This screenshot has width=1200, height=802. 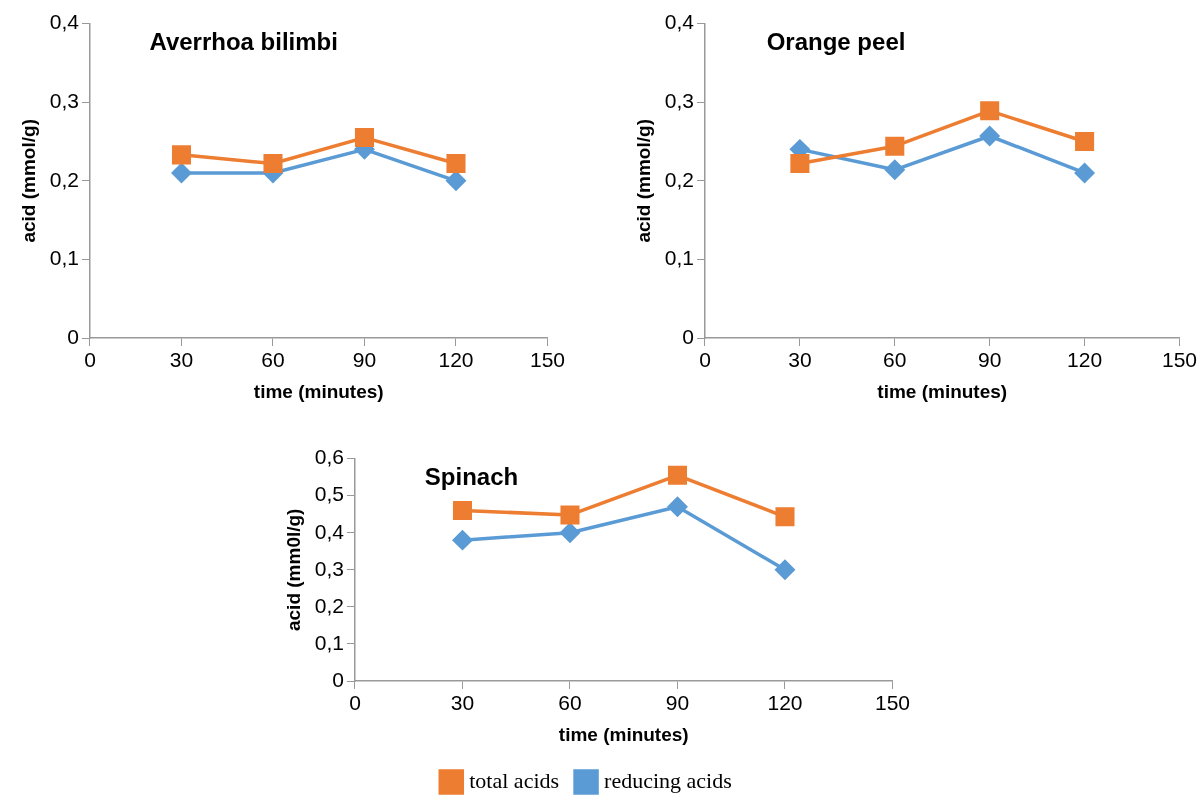 What do you see at coordinates (329, 494) in the screenshot?
I see `y-tick-label: 0,5` at bounding box center [329, 494].